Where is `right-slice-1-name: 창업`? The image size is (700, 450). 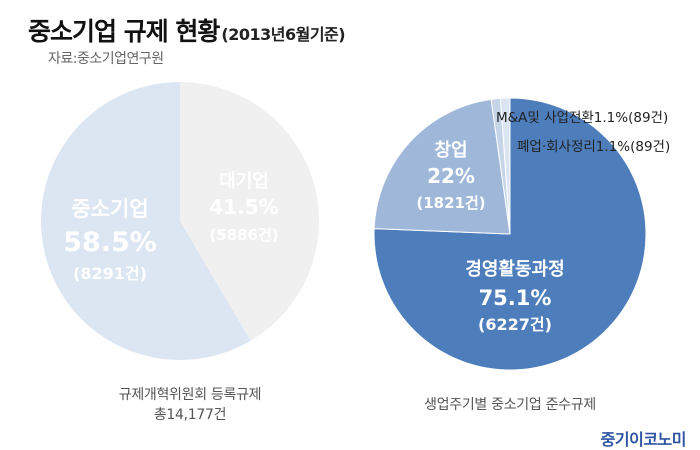 right-slice-1-name: 창업 is located at coordinates (450, 150).